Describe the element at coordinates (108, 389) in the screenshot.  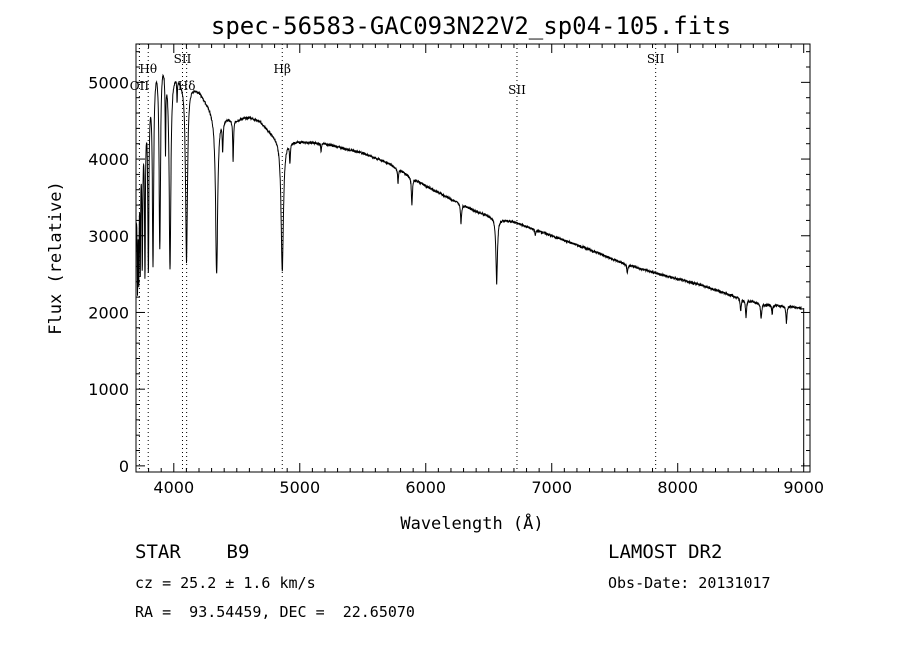
I see `y-tick-label: 1000` at that location.